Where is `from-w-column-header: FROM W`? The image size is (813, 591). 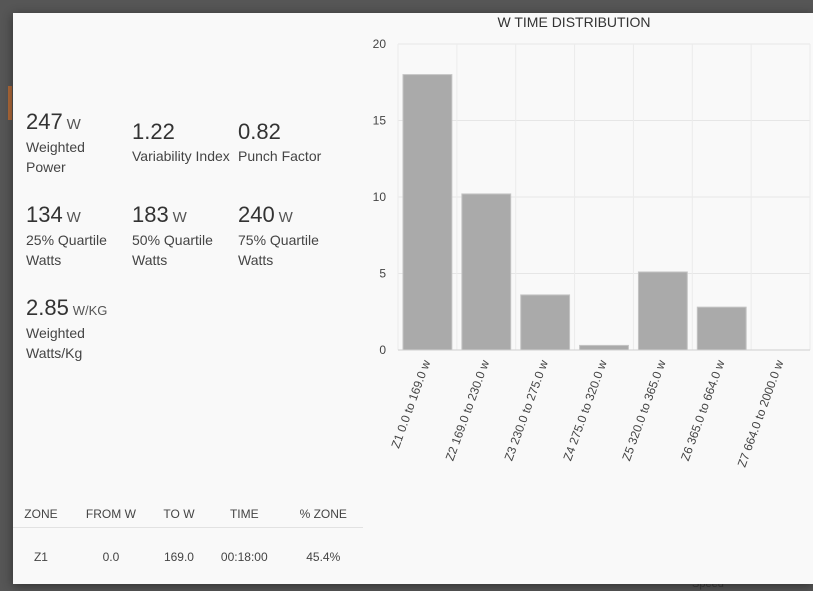
from-w-column-header: FROM W is located at coordinates (110, 514).